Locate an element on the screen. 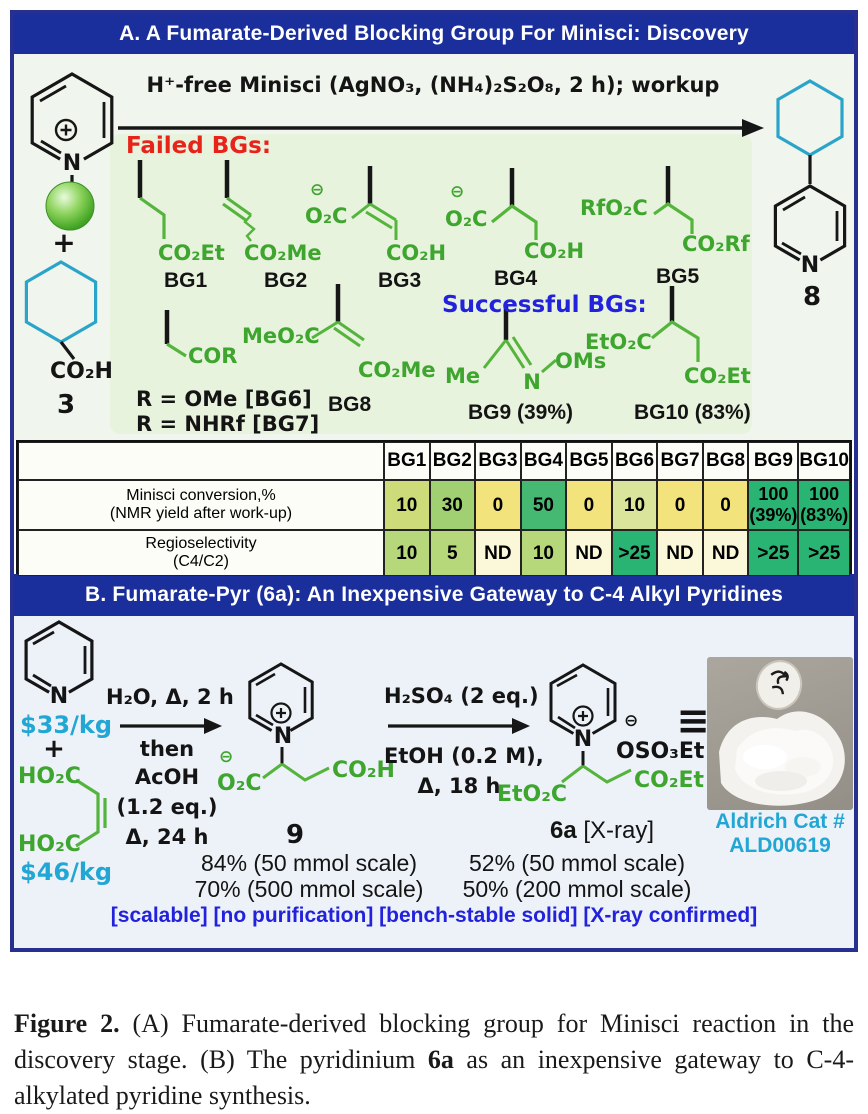 The image size is (868, 1114). bg2-ester-label: CO₂Me is located at coordinates (283, 253).